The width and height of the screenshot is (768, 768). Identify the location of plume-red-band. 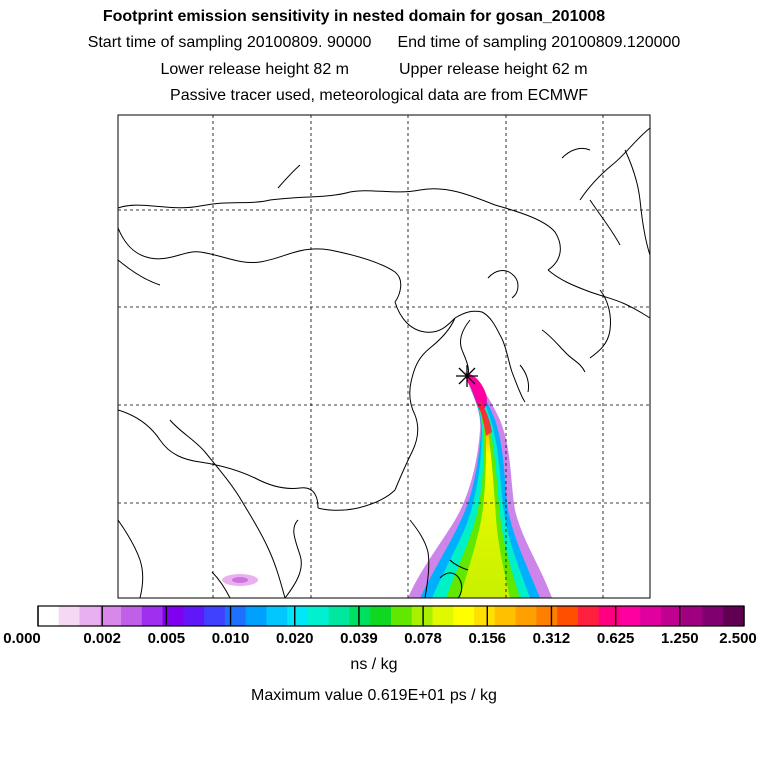
(485, 418).